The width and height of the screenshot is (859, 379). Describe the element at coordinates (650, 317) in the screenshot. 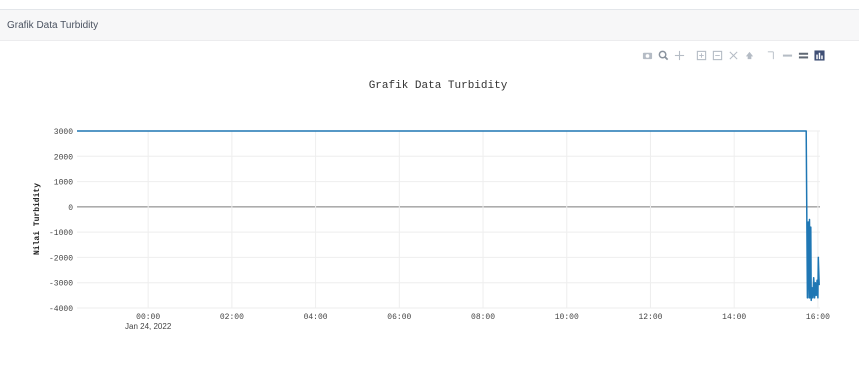

I see `x-tick-label: 12:00` at that location.